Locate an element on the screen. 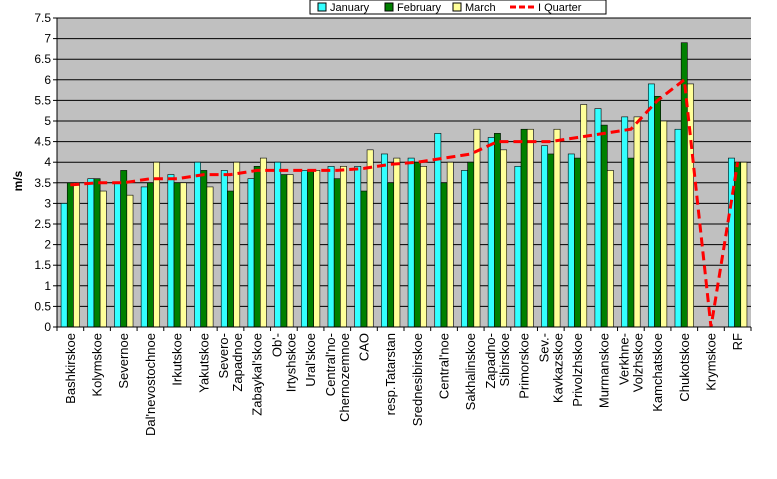 The image size is (777, 479). x-tick-label: Kamchatskoe is located at coordinates (657, 372).